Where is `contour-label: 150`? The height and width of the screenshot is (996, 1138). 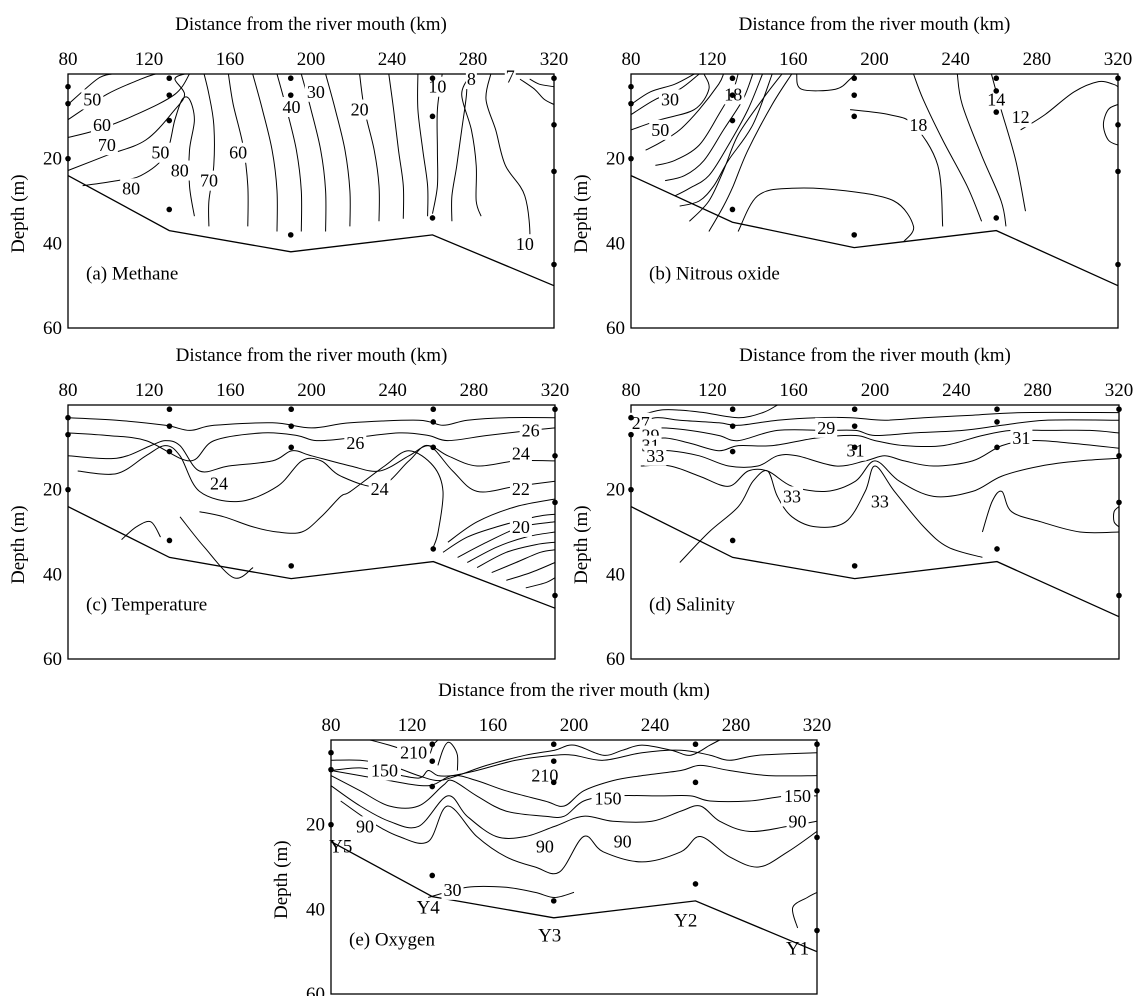 contour-label: 150 is located at coordinates (797, 796).